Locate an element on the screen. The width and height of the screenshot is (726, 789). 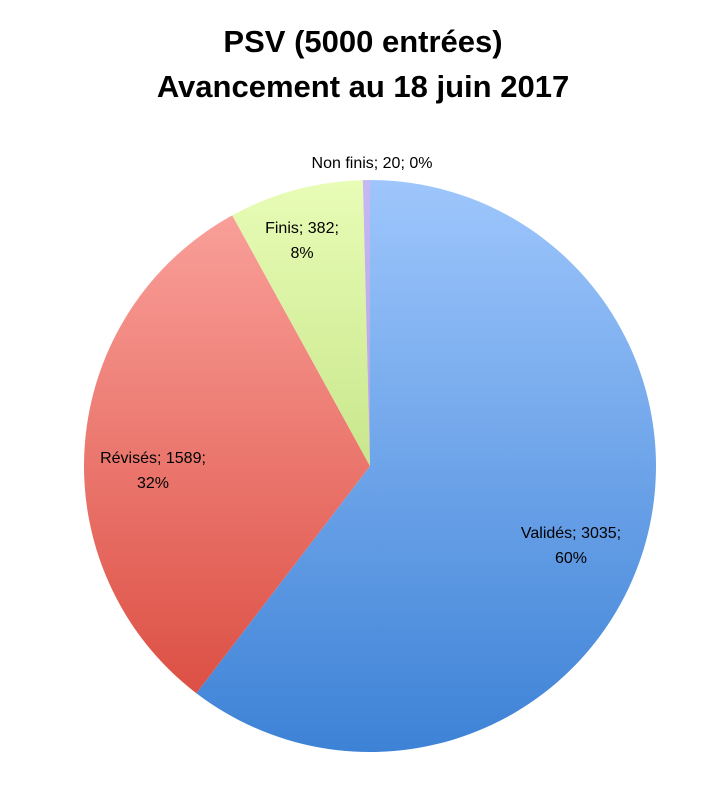
data-label-r-vis-s: Révisés; 1589; 32% is located at coordinates (153, 471).